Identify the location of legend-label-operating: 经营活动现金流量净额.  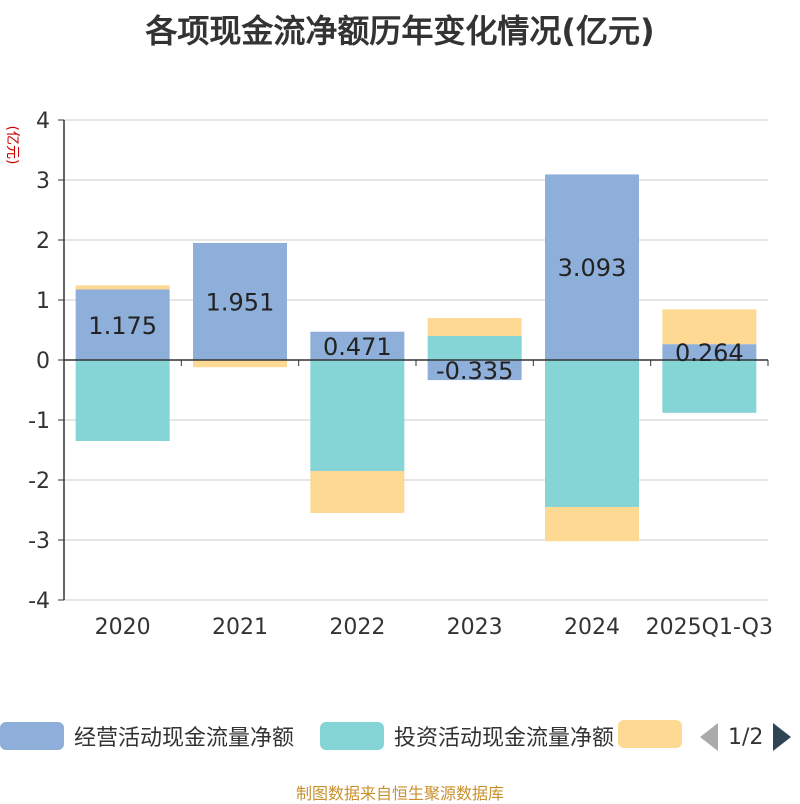
(184, 738).